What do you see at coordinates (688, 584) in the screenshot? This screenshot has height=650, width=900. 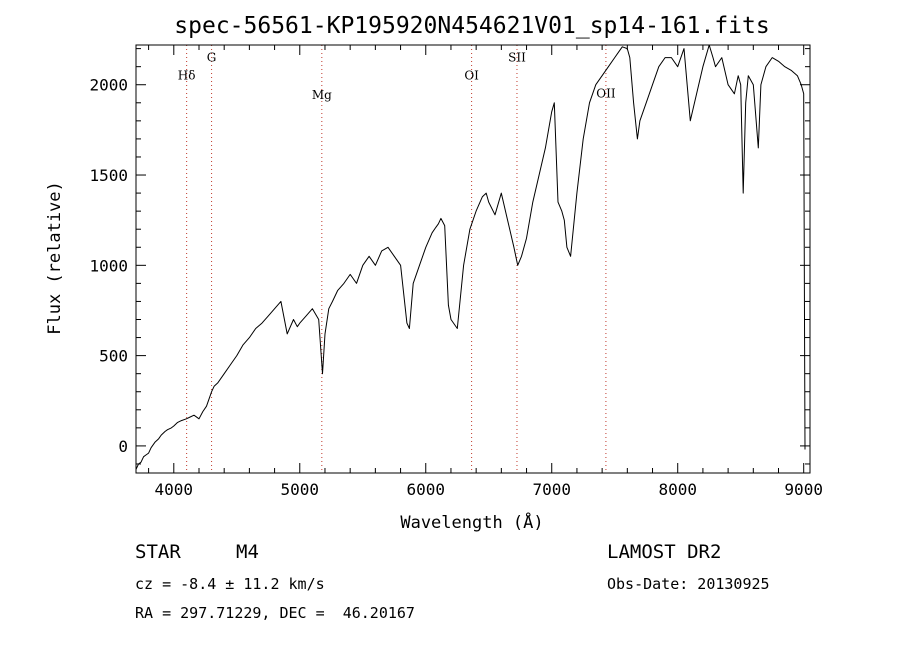 I see `observation-date: Obs-Date: 20130925` at bounding box center [688, 584].